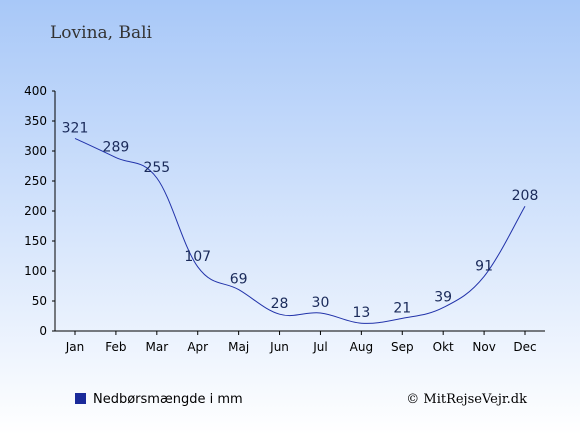 Image resolution: width=580 pixels, height=435 pixels. I want to click on copyright-text: © MitRejseVejr.dk, so click(466, 399).